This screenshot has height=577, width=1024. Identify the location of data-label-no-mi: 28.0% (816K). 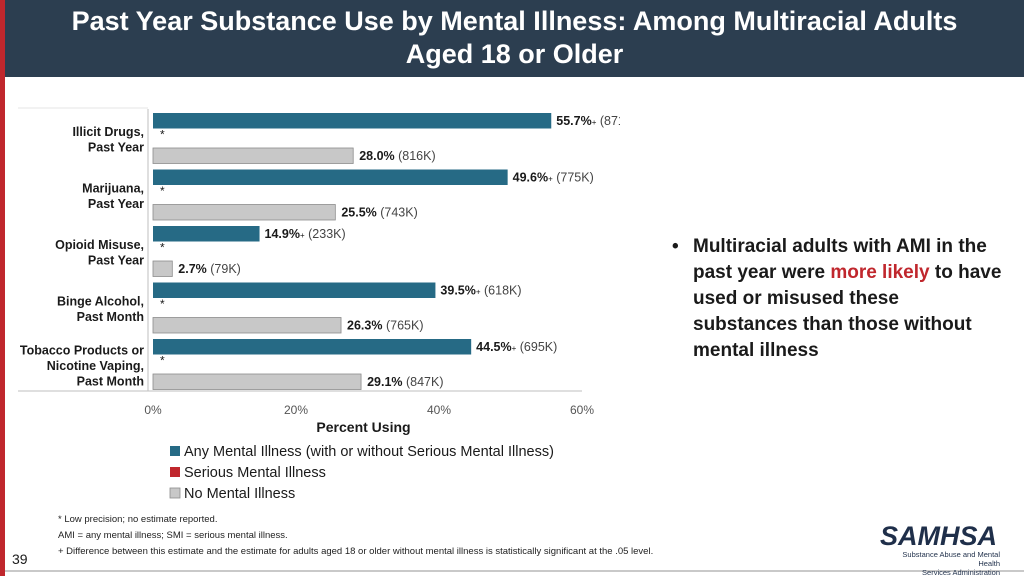
(397, 156).